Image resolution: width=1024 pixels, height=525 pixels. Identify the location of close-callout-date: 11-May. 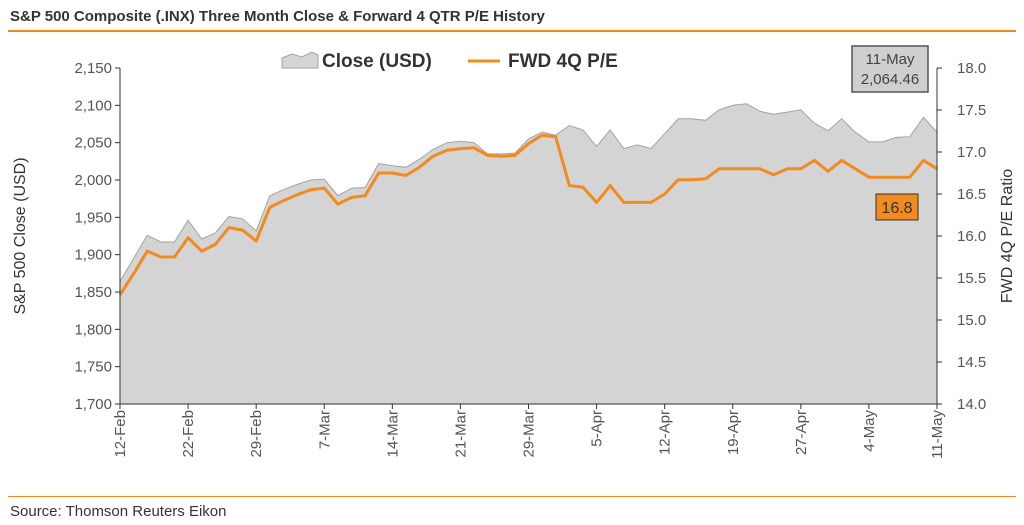
(890, 59).